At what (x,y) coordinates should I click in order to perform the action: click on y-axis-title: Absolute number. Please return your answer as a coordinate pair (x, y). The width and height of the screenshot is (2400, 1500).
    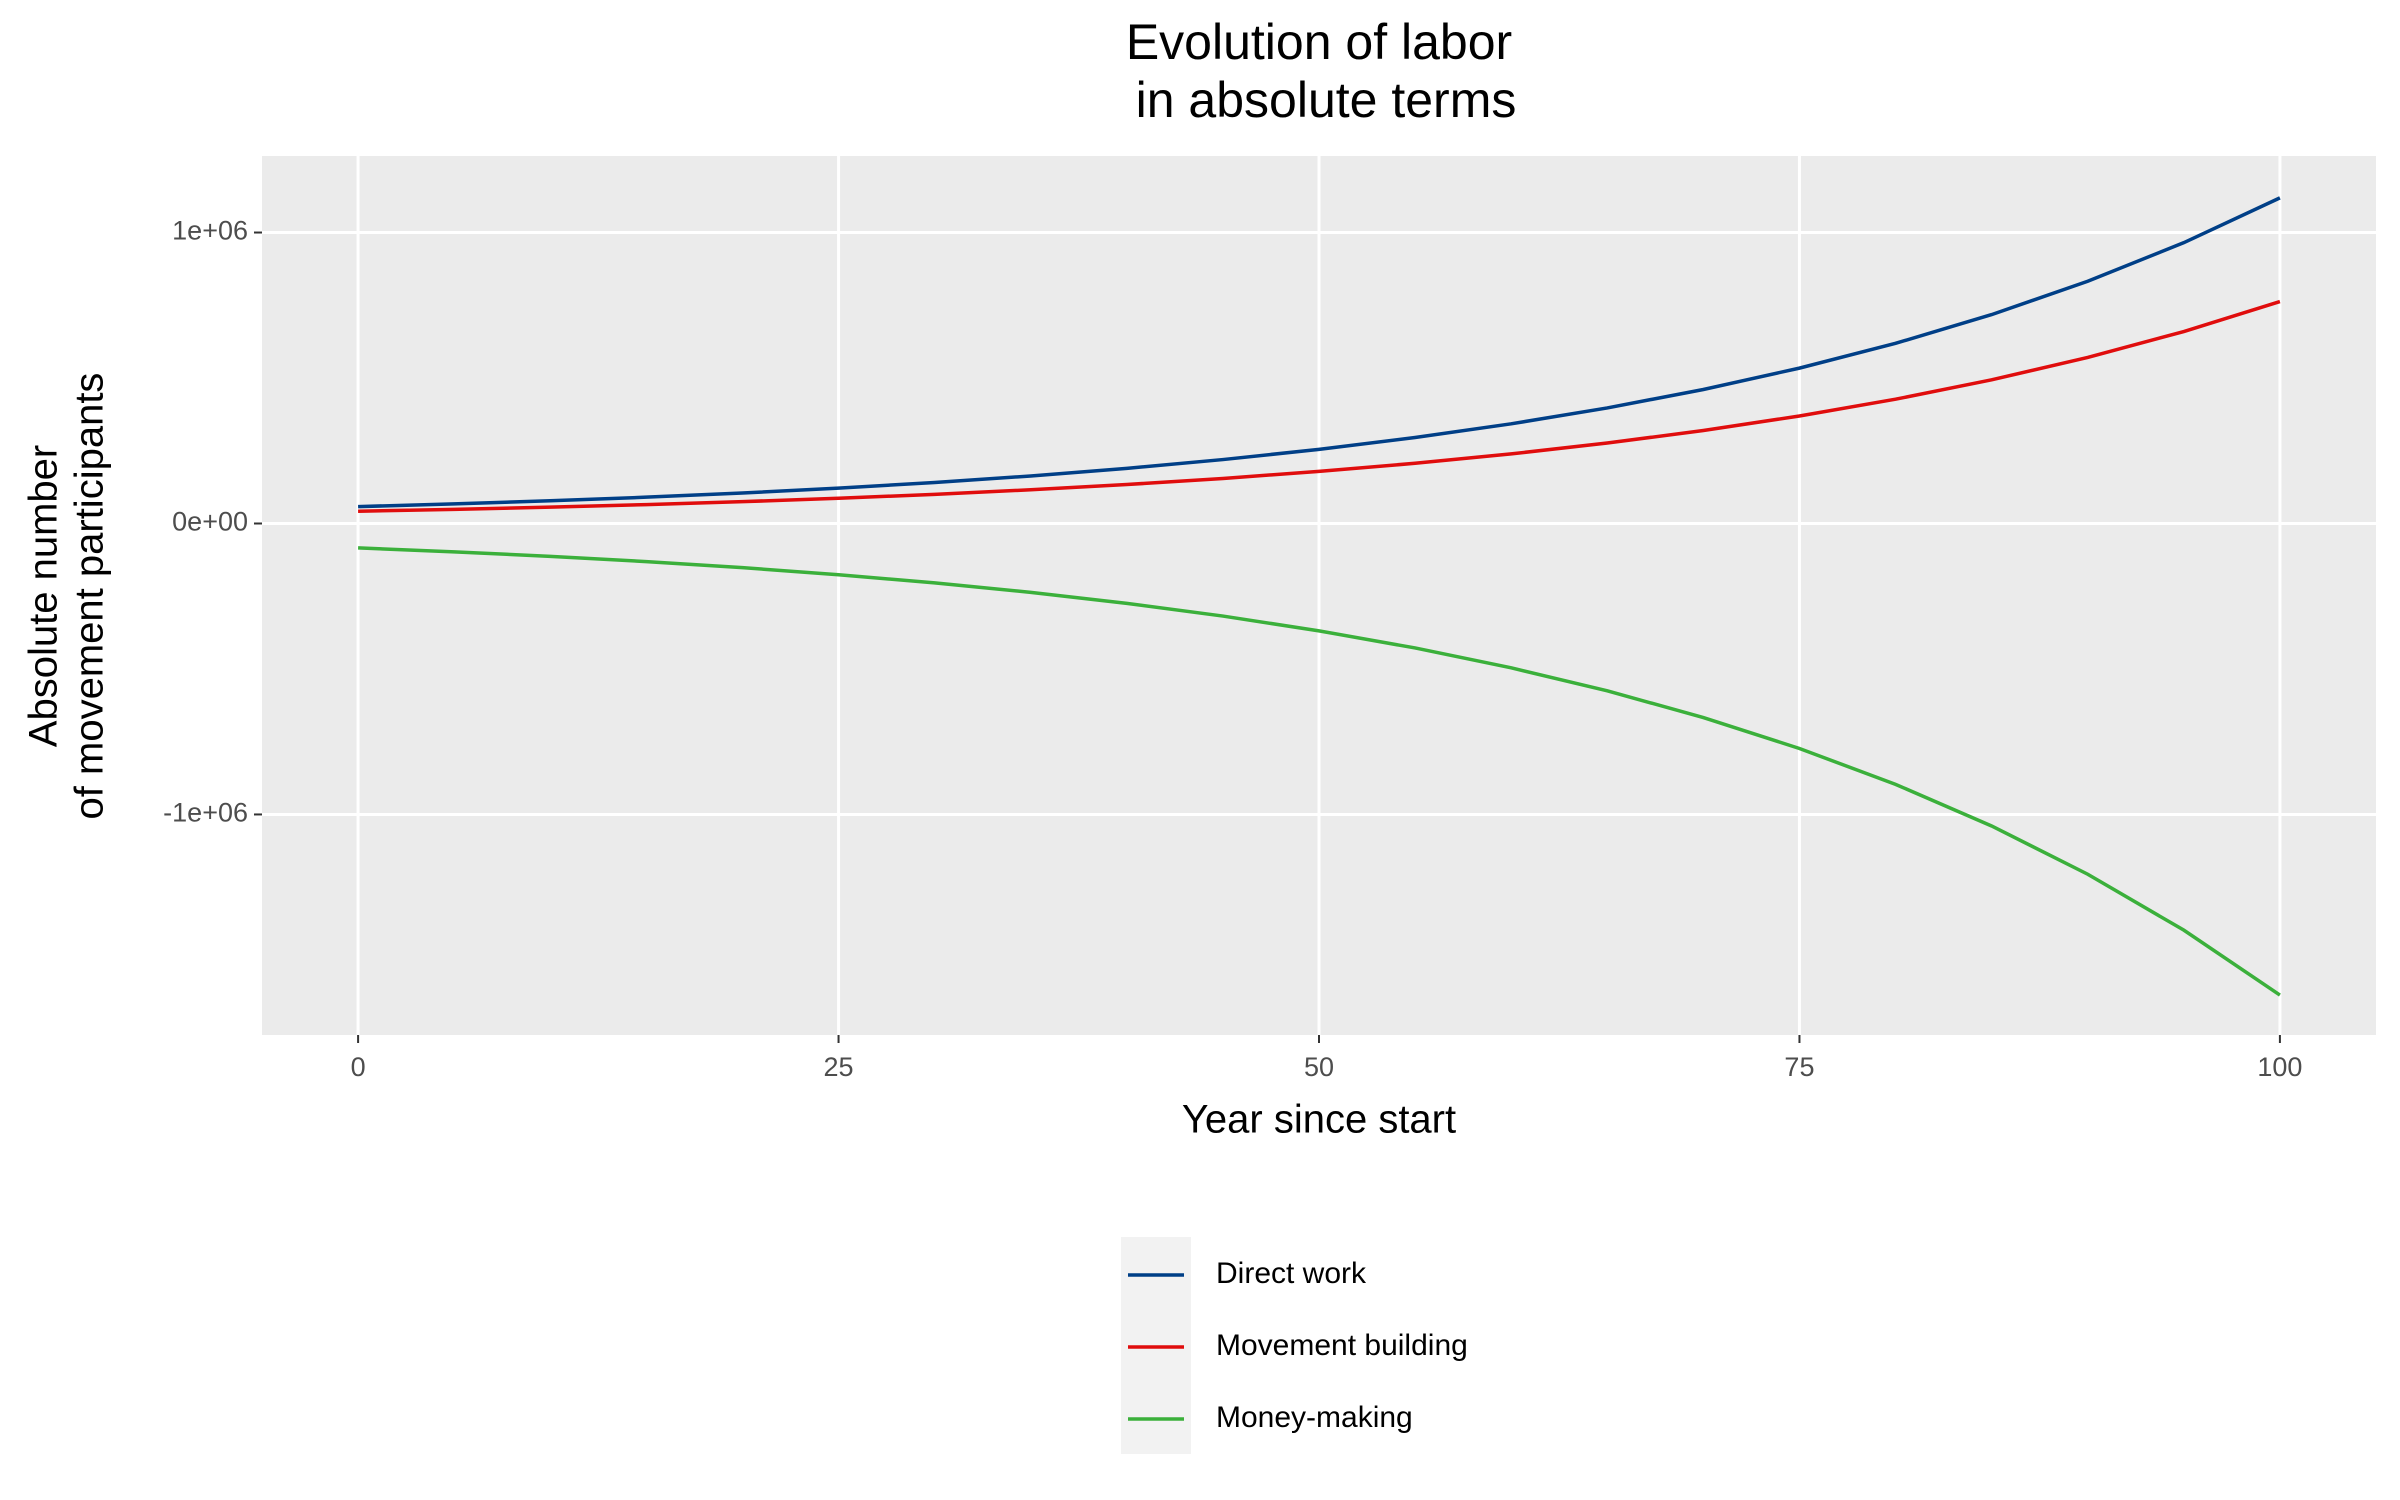
    Looking at the image, I should click on (44, 596).